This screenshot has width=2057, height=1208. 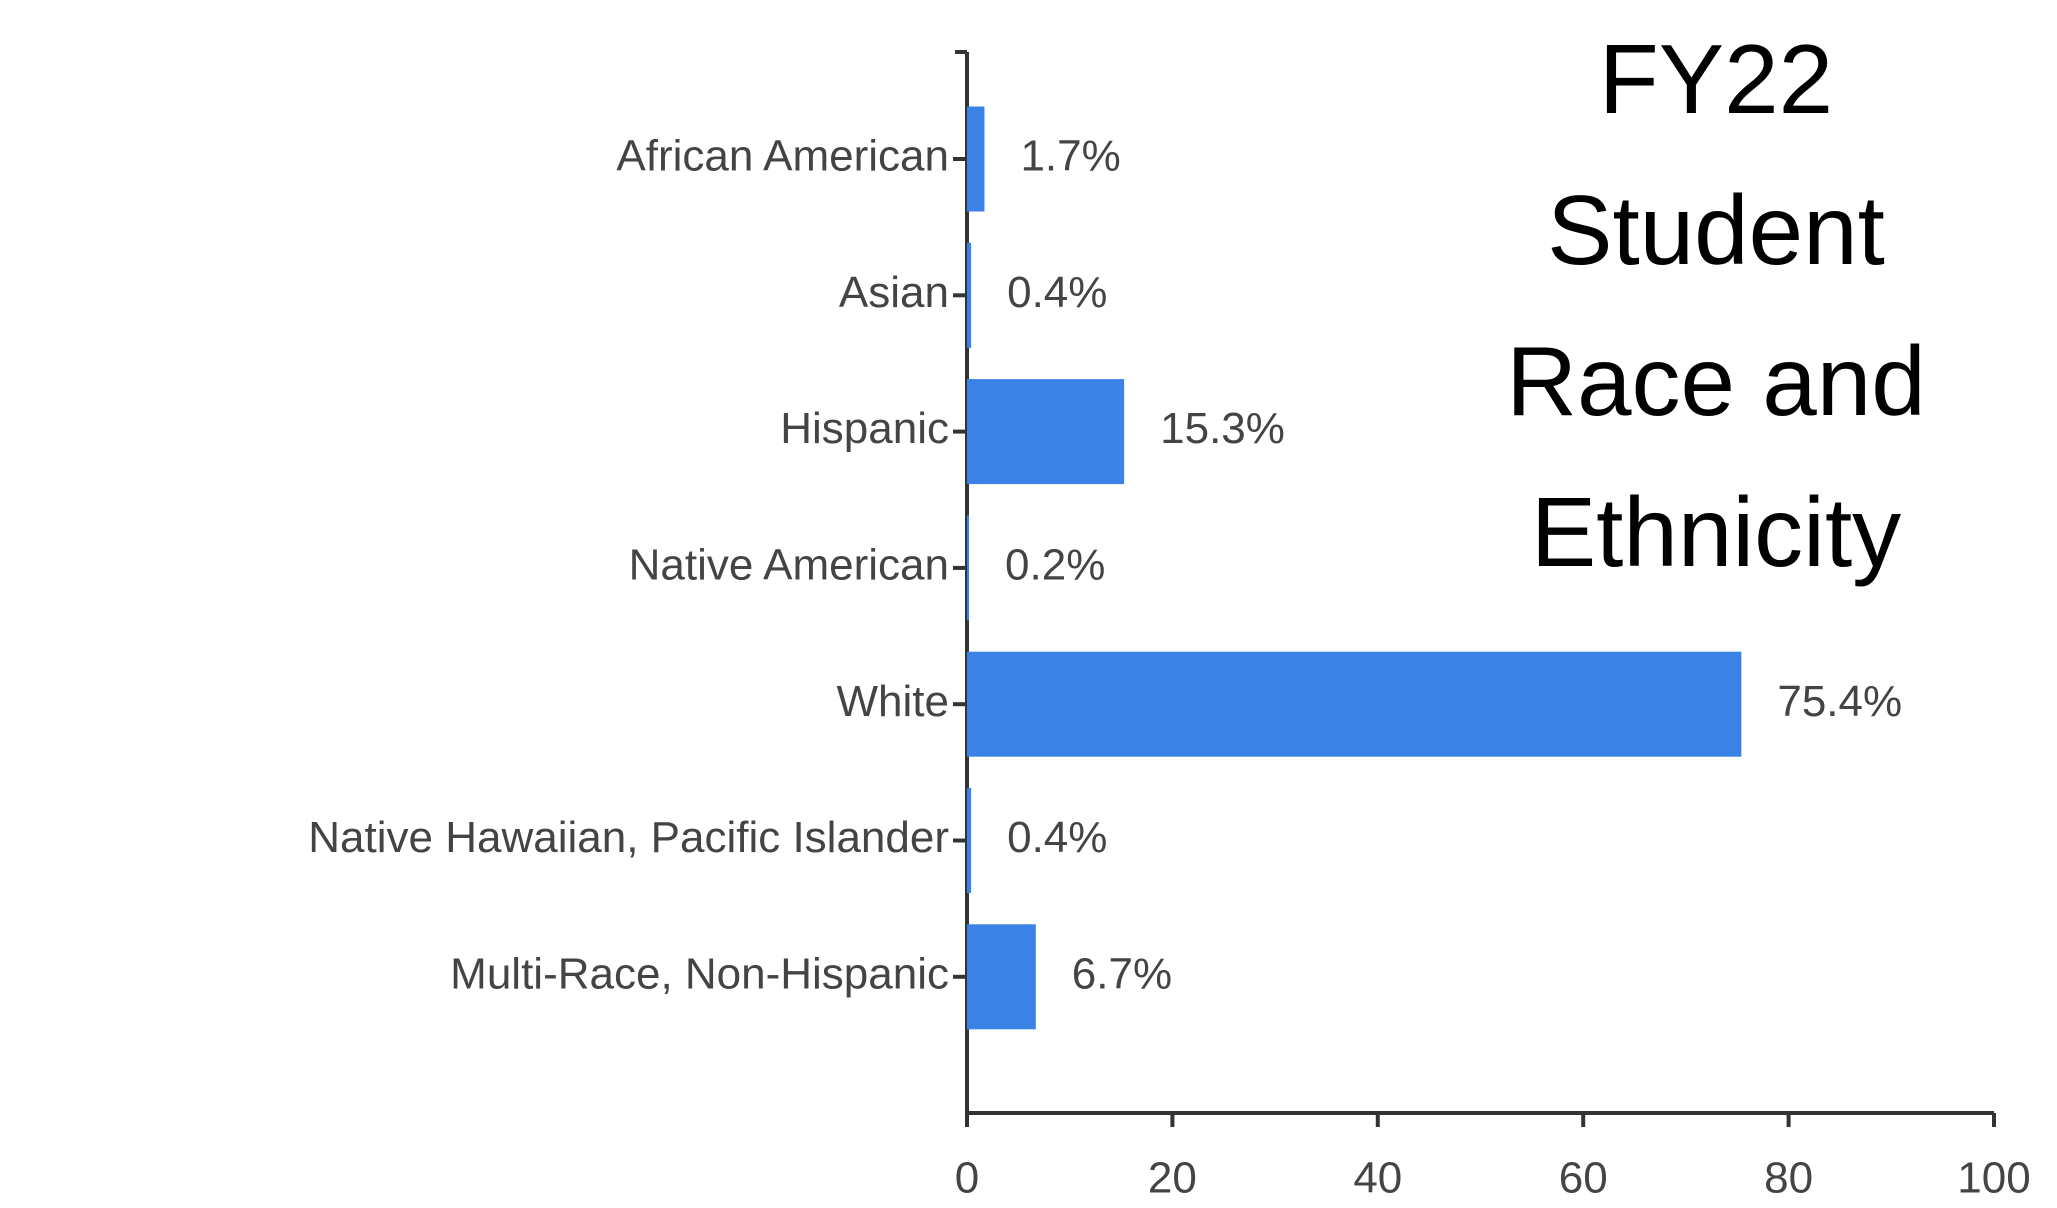 I want to click on x-tick-label: 20, so click(x=1172, y=1178).